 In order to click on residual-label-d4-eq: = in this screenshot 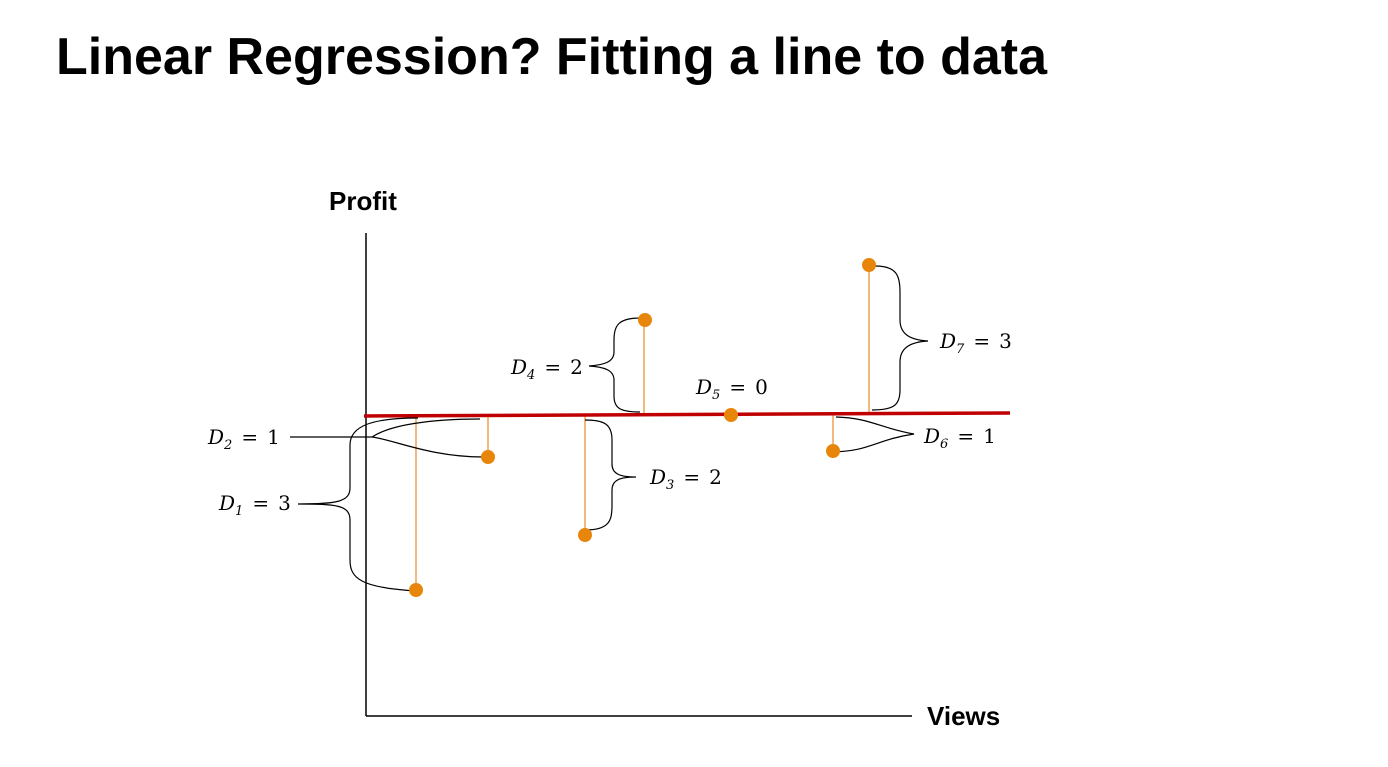, I will do `click(552, 367)`.